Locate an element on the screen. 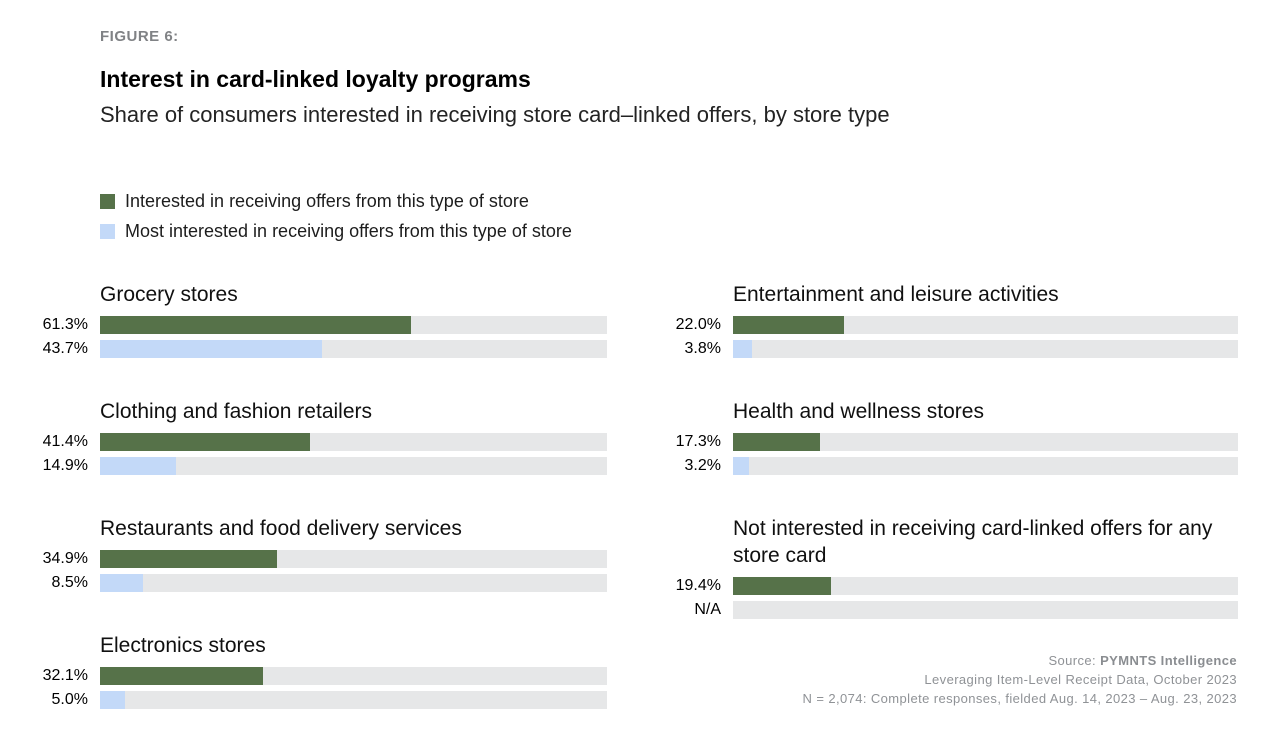 Image resolution: width=1286 pixels, height=736 pixels. bar-value-label: 34.9% is located at coordinates (65, 558).